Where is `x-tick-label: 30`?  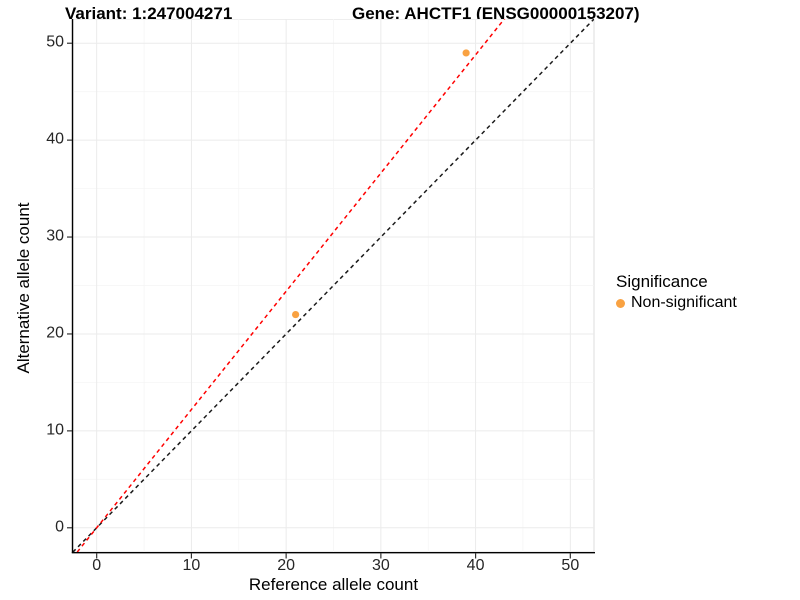 x-tick-label: 30 is located at coordinates (380, 565).